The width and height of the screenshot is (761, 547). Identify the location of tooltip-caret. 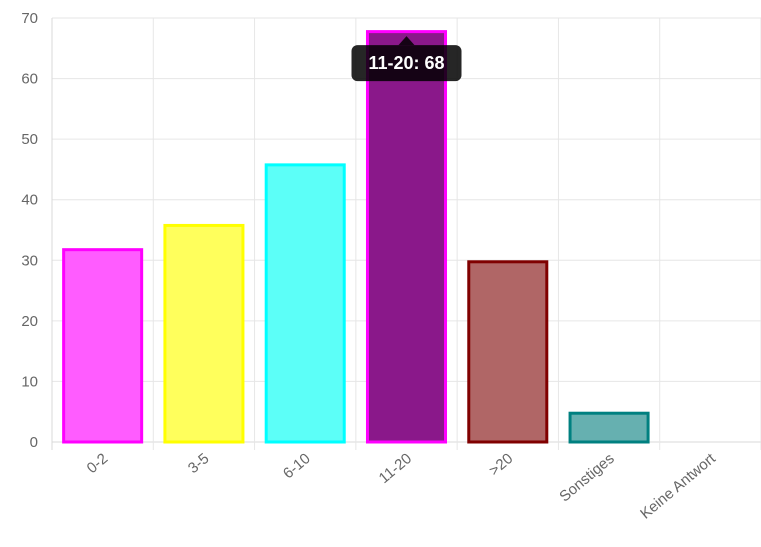
(406, 41).